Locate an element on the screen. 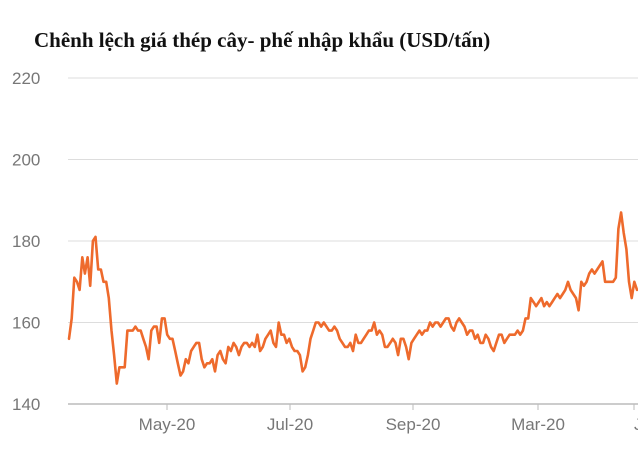 The width and height of the screenshot is (638, 456). x-tick-label: May-20 is located at coordinates (167, 424).